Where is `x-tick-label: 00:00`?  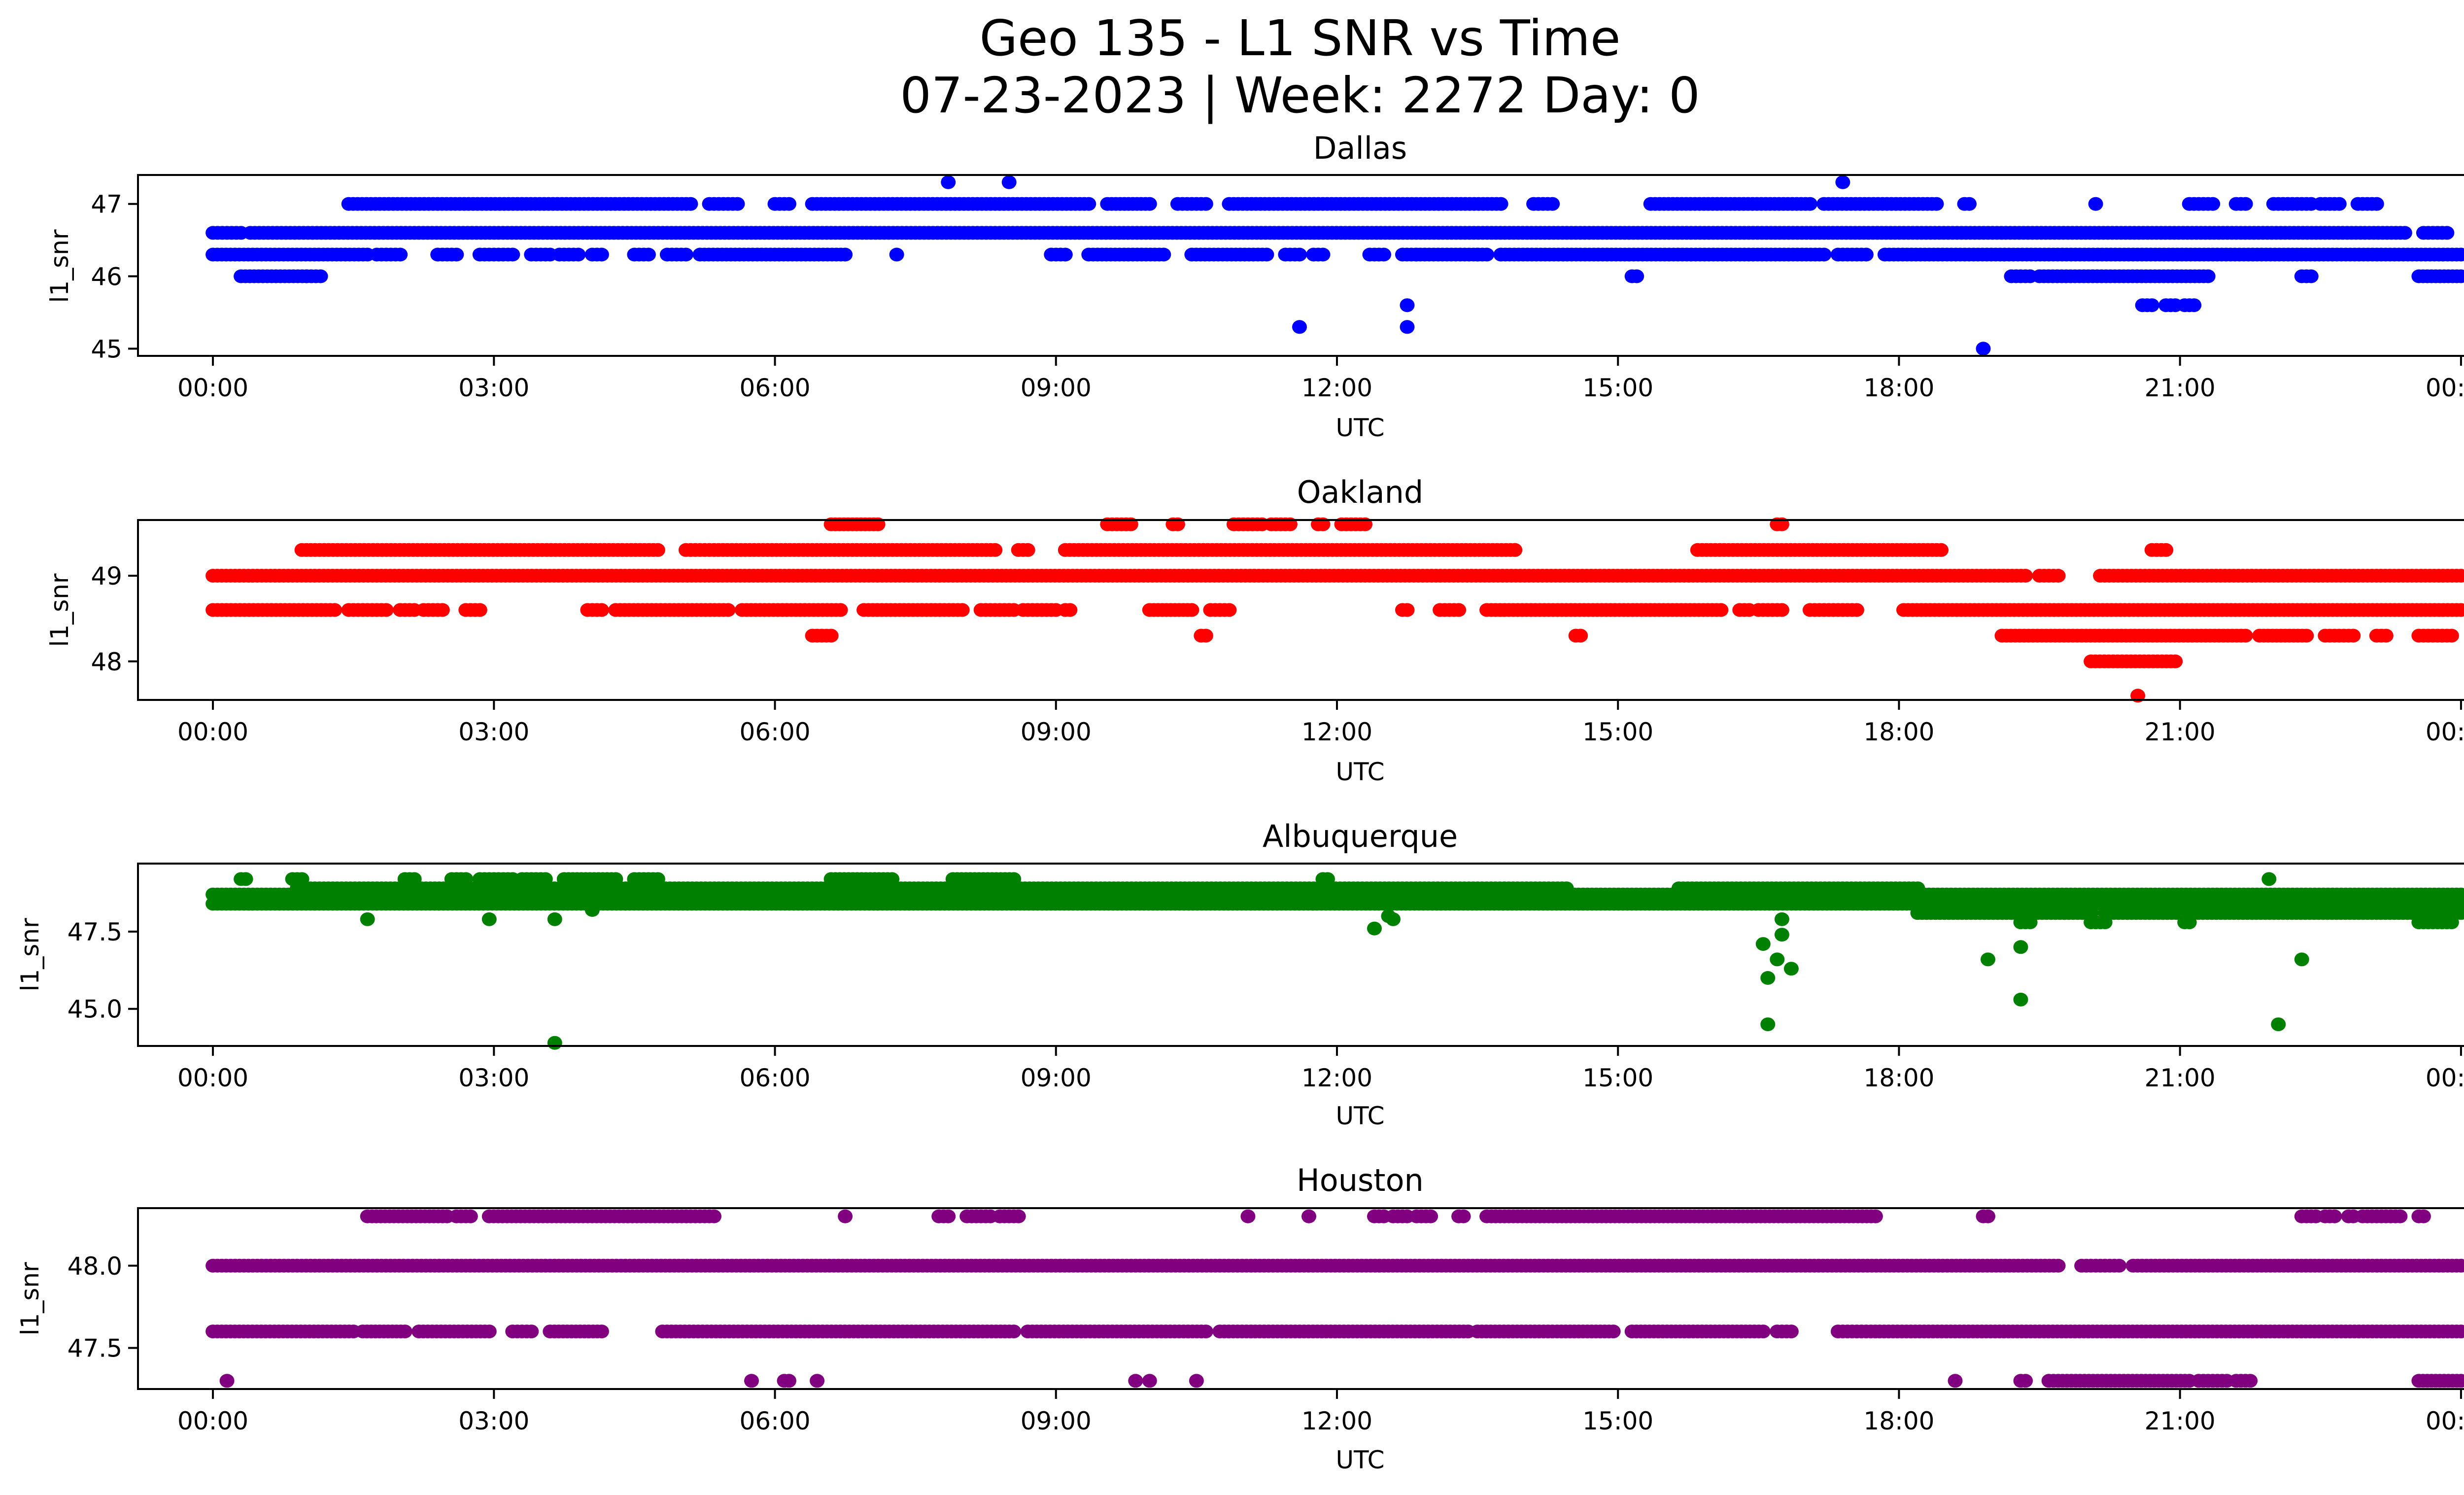 x-tick-label: 00:00 is located at coordinates (2445, 732).